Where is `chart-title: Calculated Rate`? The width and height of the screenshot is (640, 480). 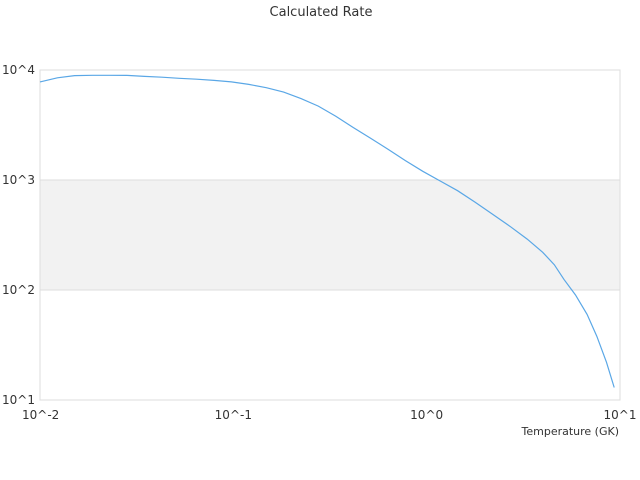
chart-title: Calculated Rate is located at coordinates (321, 12).